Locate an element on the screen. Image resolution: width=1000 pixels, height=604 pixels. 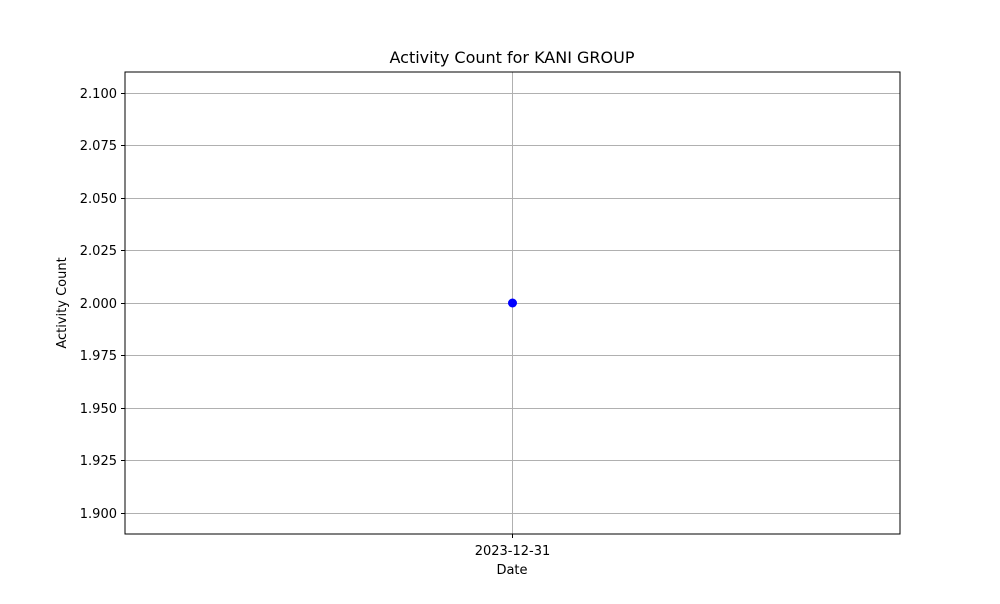
y-tick-label: 1.975 is located at coordinates (98, 356).